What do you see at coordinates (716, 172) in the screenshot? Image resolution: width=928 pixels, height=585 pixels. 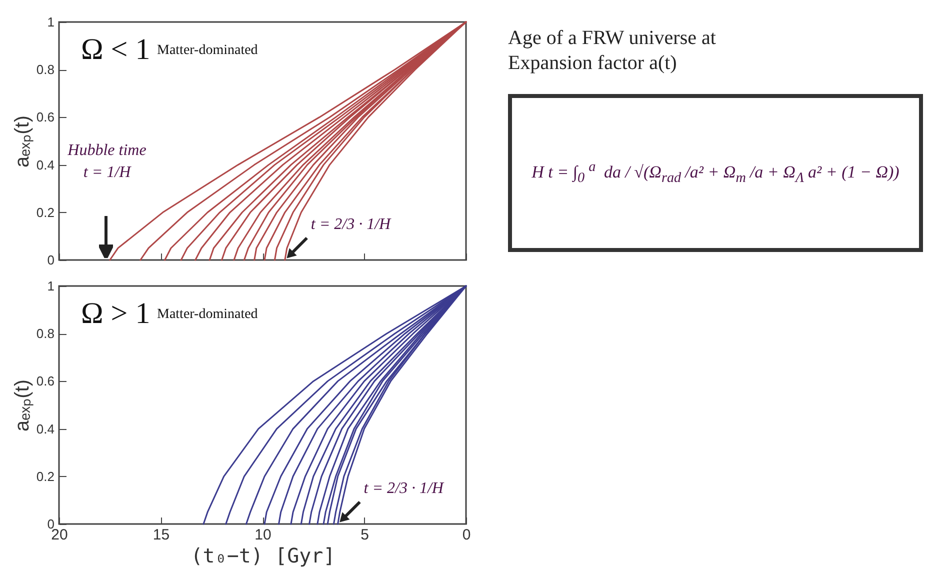 I see `text: H t = ∫$_{0}$$^{a}$ da / √(Ω$_{rad}$/a² + Ω$_{m}$/a + Ω$_{Λ}$a² + (1 − Ω))` at bounding box center [716, 172].